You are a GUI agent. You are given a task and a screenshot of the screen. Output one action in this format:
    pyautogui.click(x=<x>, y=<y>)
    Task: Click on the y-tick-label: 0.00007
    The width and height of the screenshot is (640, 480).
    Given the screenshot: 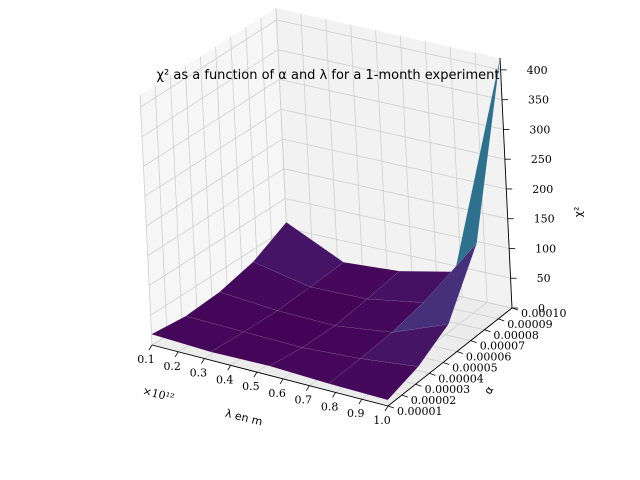 What is the action you would take?
    pyautogui.click(x=503, y=346)
    